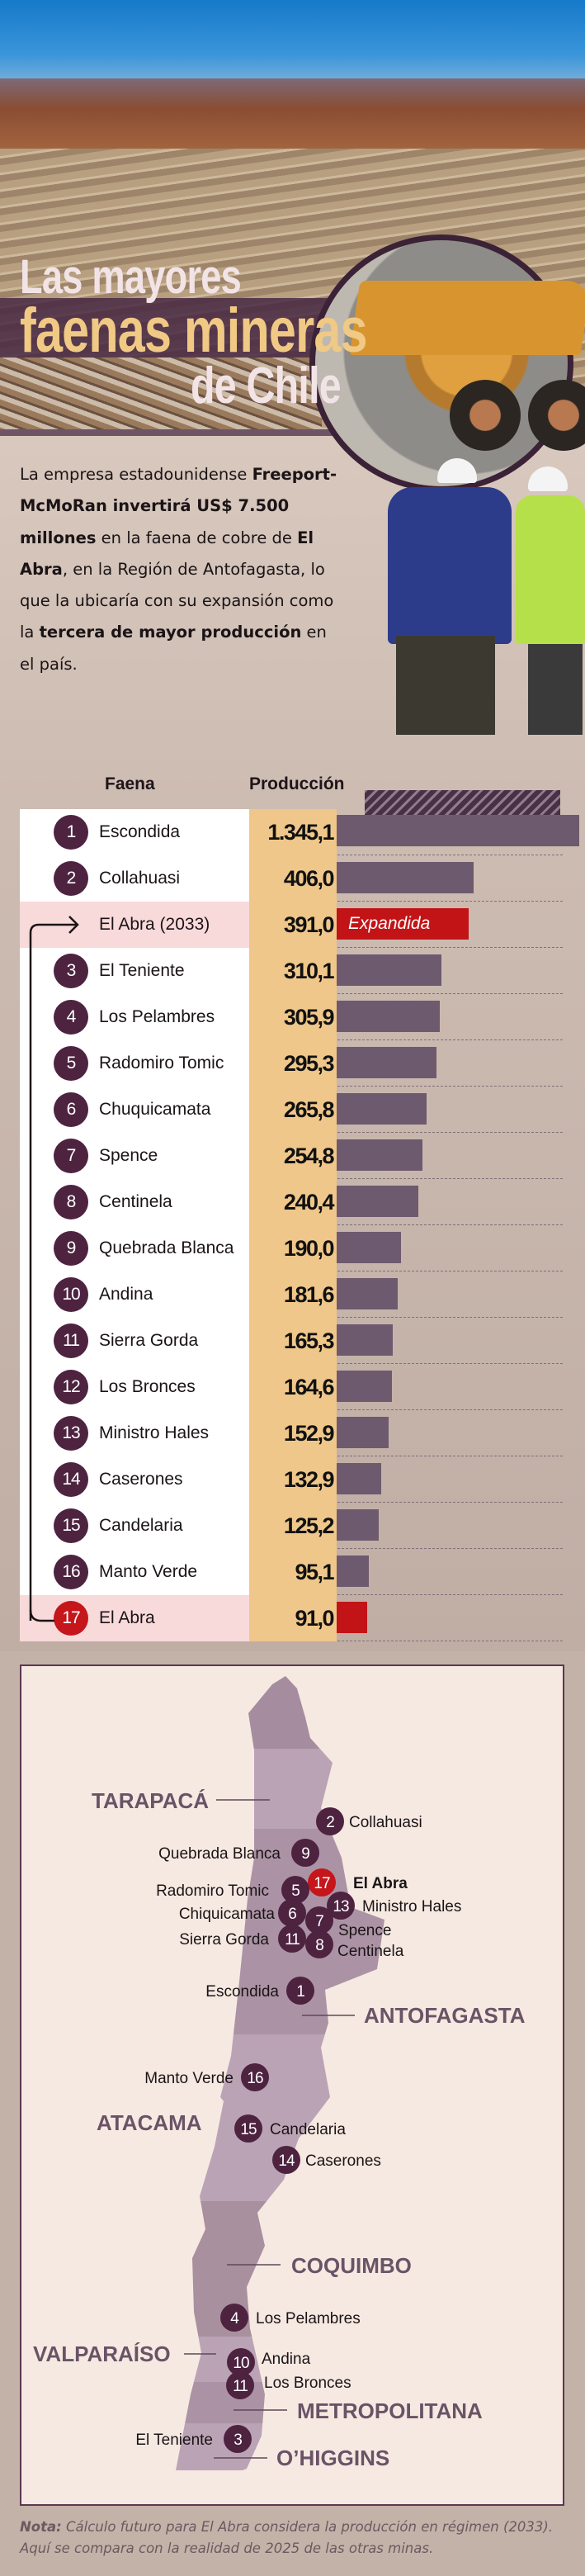 This screenshot has width=585, height=2576. I want to click on production-cell: 95,1, so click(293, 1572).